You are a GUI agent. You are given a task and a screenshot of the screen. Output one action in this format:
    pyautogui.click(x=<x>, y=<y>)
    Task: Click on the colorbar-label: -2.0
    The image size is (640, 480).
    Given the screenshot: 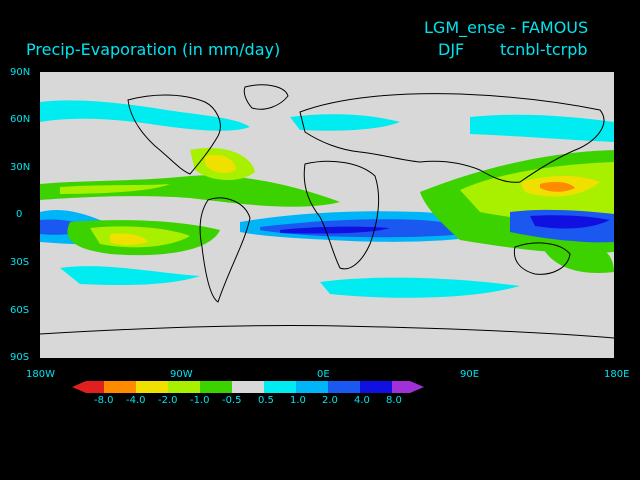 What is the action you would take?
    pyautogui.click(x=168, y=400)
    